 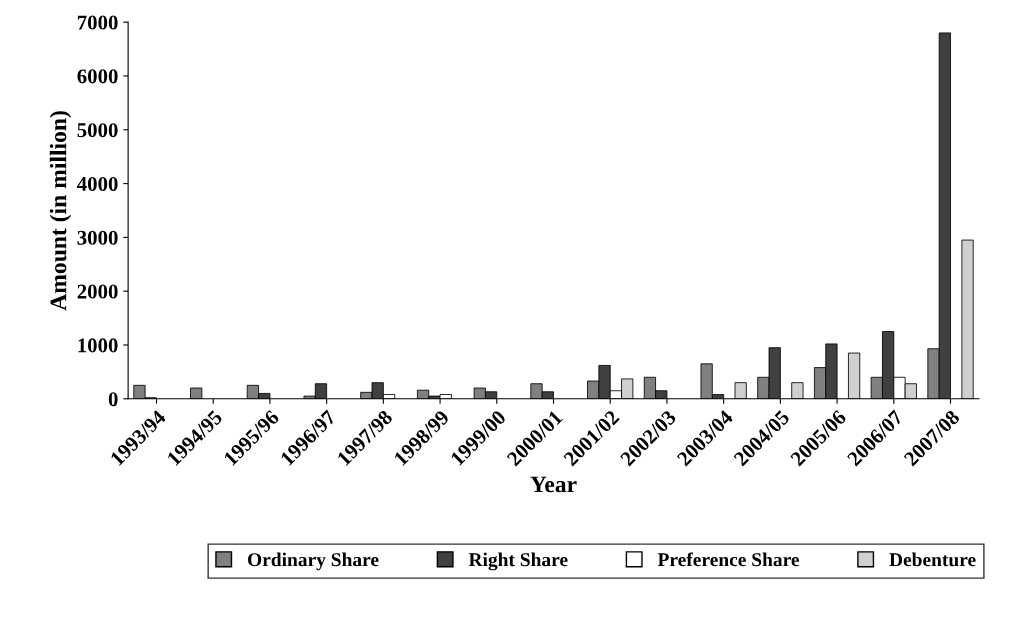 I want to click on y-tick-label: 3000, so click(x=97, y=237).